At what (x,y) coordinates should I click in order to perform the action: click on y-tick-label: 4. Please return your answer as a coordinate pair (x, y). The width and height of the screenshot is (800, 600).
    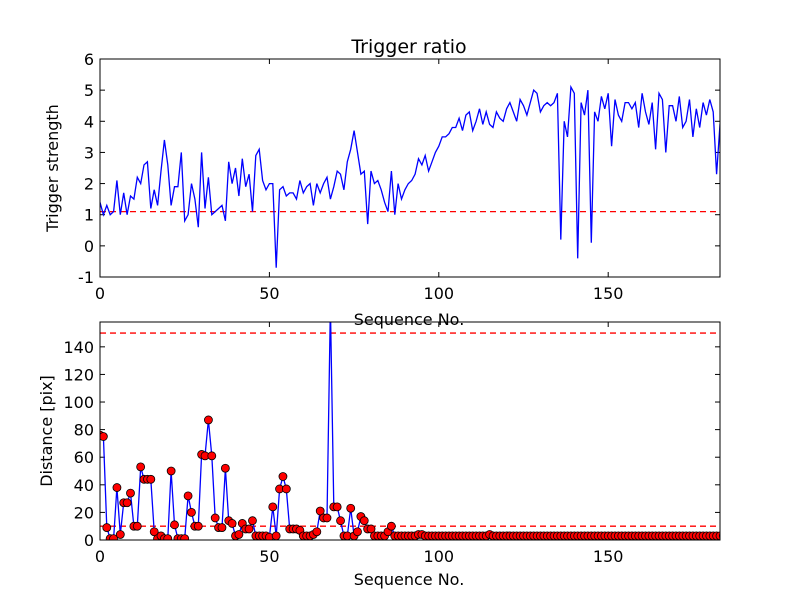
    Looking at the image, I should click on (89, 121).